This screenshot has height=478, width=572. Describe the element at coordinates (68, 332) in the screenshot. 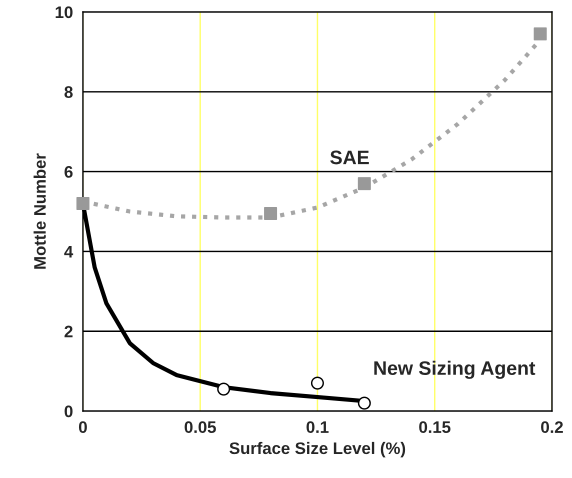

I see `y-tick-label: 2` at that location.